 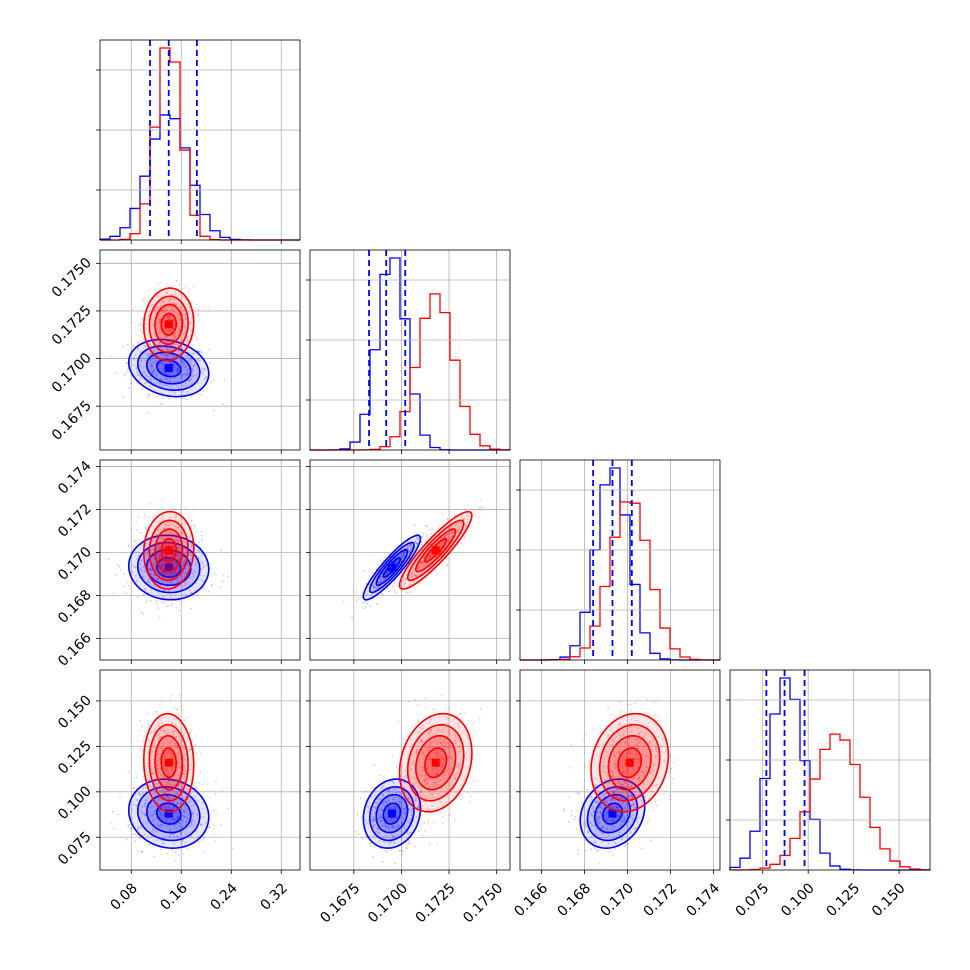 I want to click on y-tick-label: 0.075, so click(x=75, y=849).